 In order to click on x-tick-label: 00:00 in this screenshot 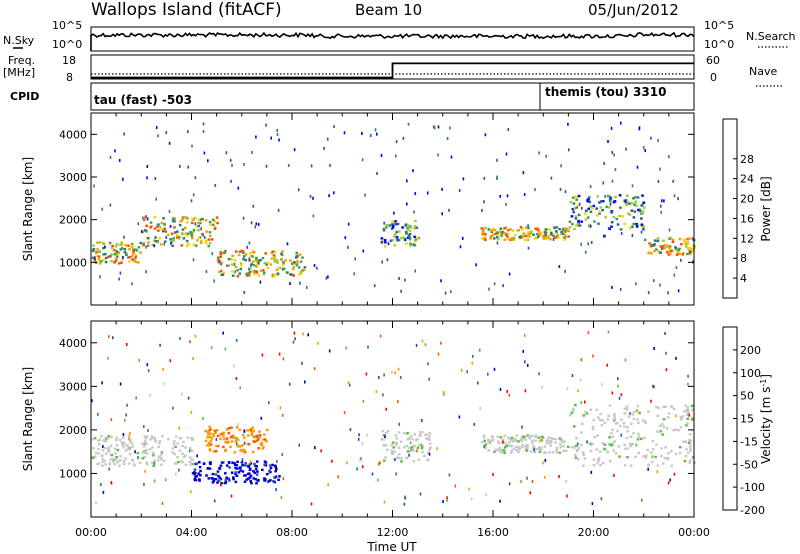, I will do `click(91, 532)`.